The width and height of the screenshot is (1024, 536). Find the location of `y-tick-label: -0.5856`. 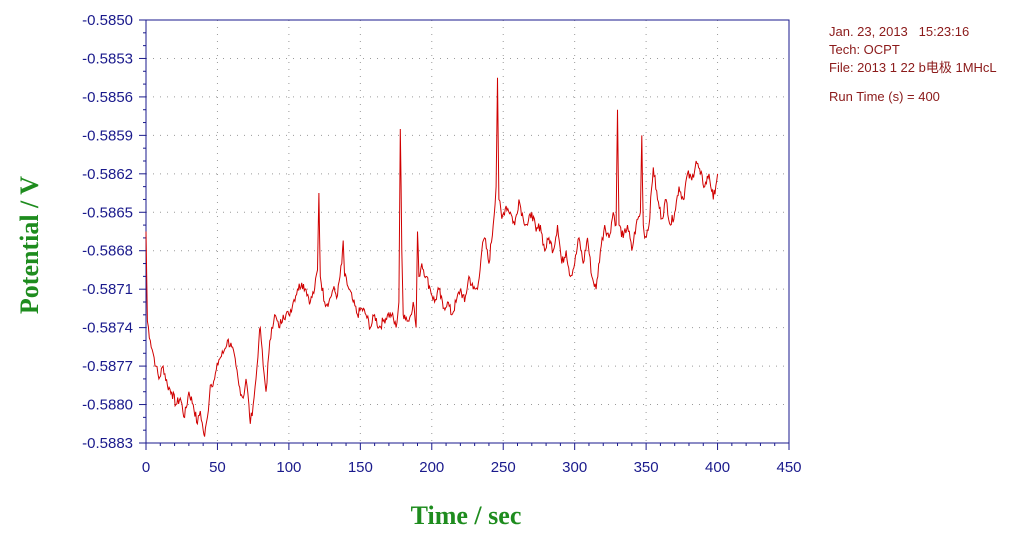

y-tick-label: -0.5856 is located at coordinates (107, 97).